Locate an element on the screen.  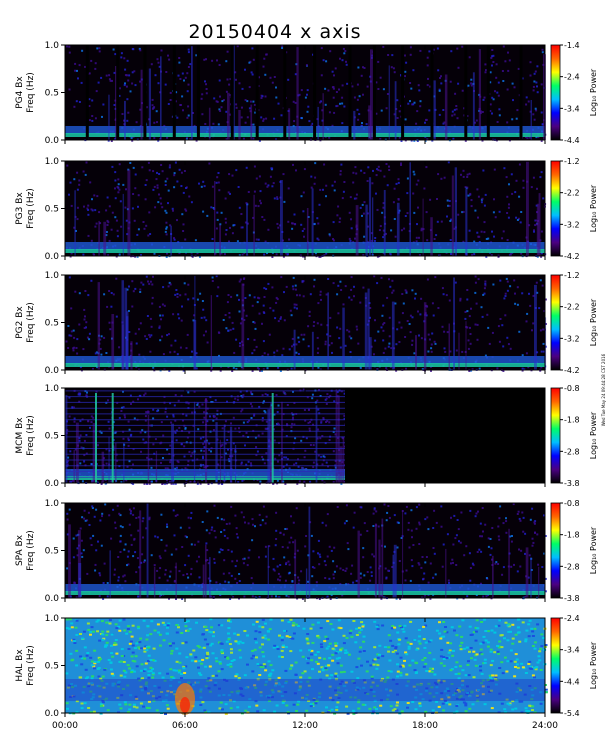
x-axis: 00:00 06:00 12:00 18:00 24:00 is located at coordinates (305, 726).